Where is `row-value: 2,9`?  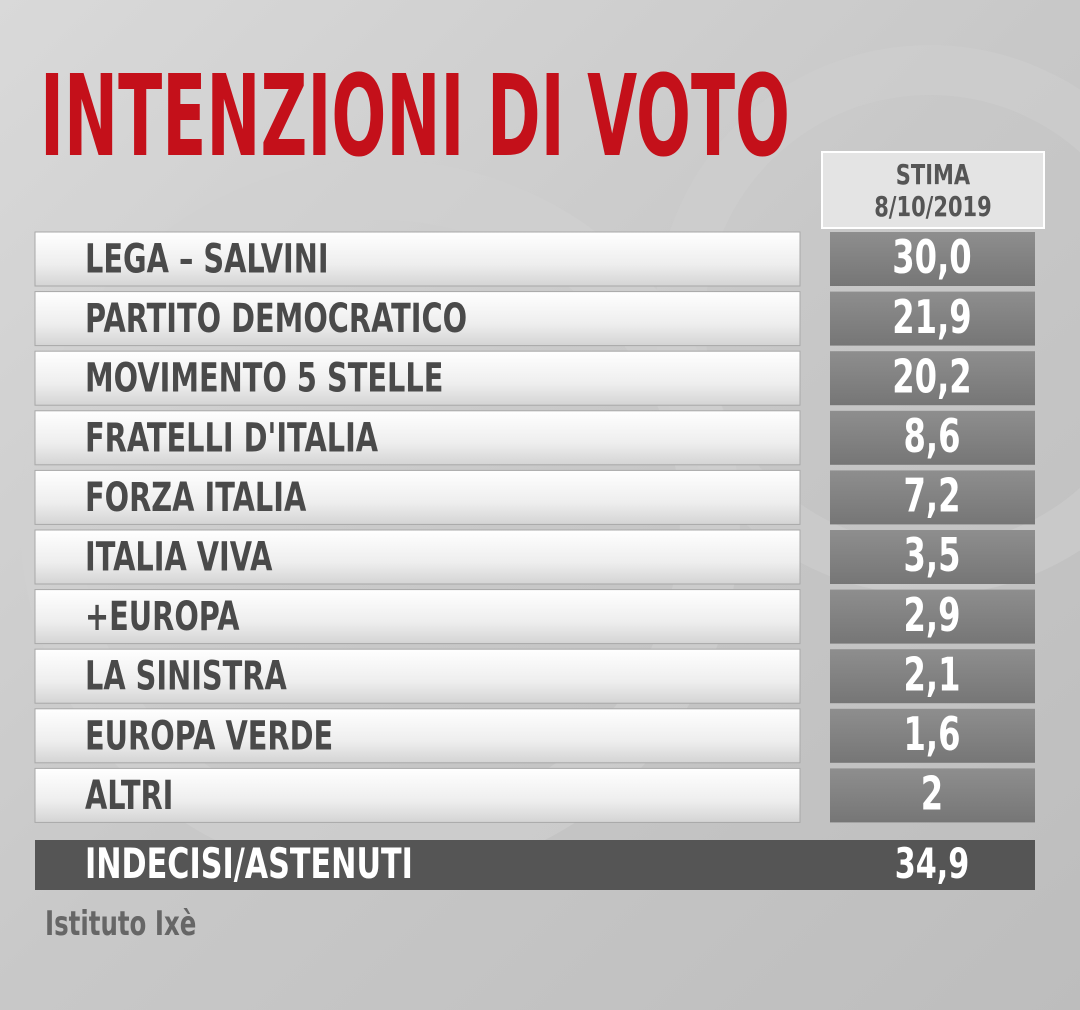
row-value: 2,9 is located at coordinates (931, 615).